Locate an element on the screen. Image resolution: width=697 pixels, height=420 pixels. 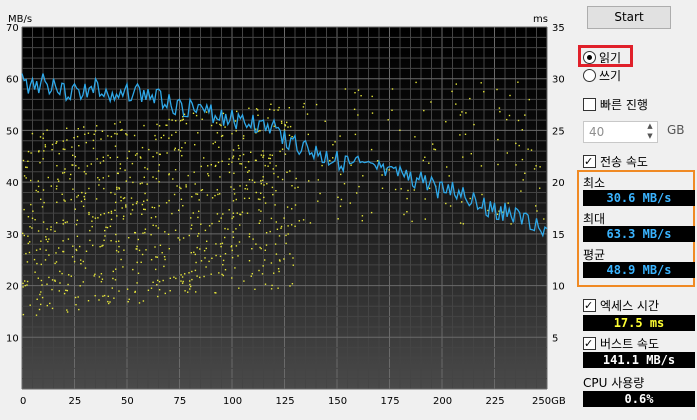
read-radio: 읽기 is located at coordinates (602, 57).